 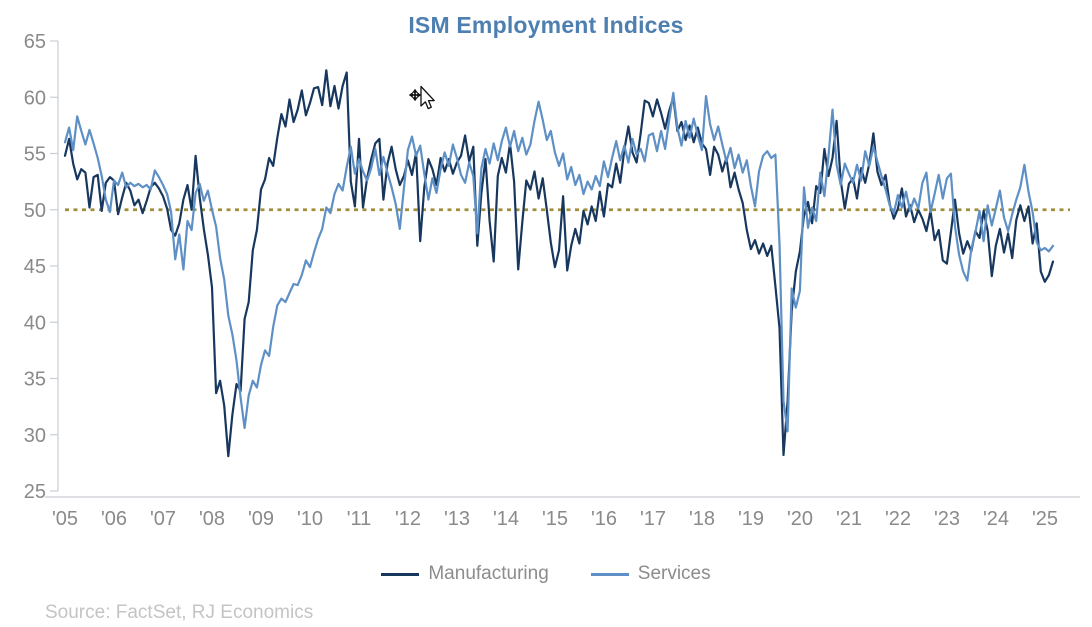 What do you see at coordinates (359, 519) in the screenshot?
I see `x-axis-tick-label: '11` at bounding box center [359, 519].